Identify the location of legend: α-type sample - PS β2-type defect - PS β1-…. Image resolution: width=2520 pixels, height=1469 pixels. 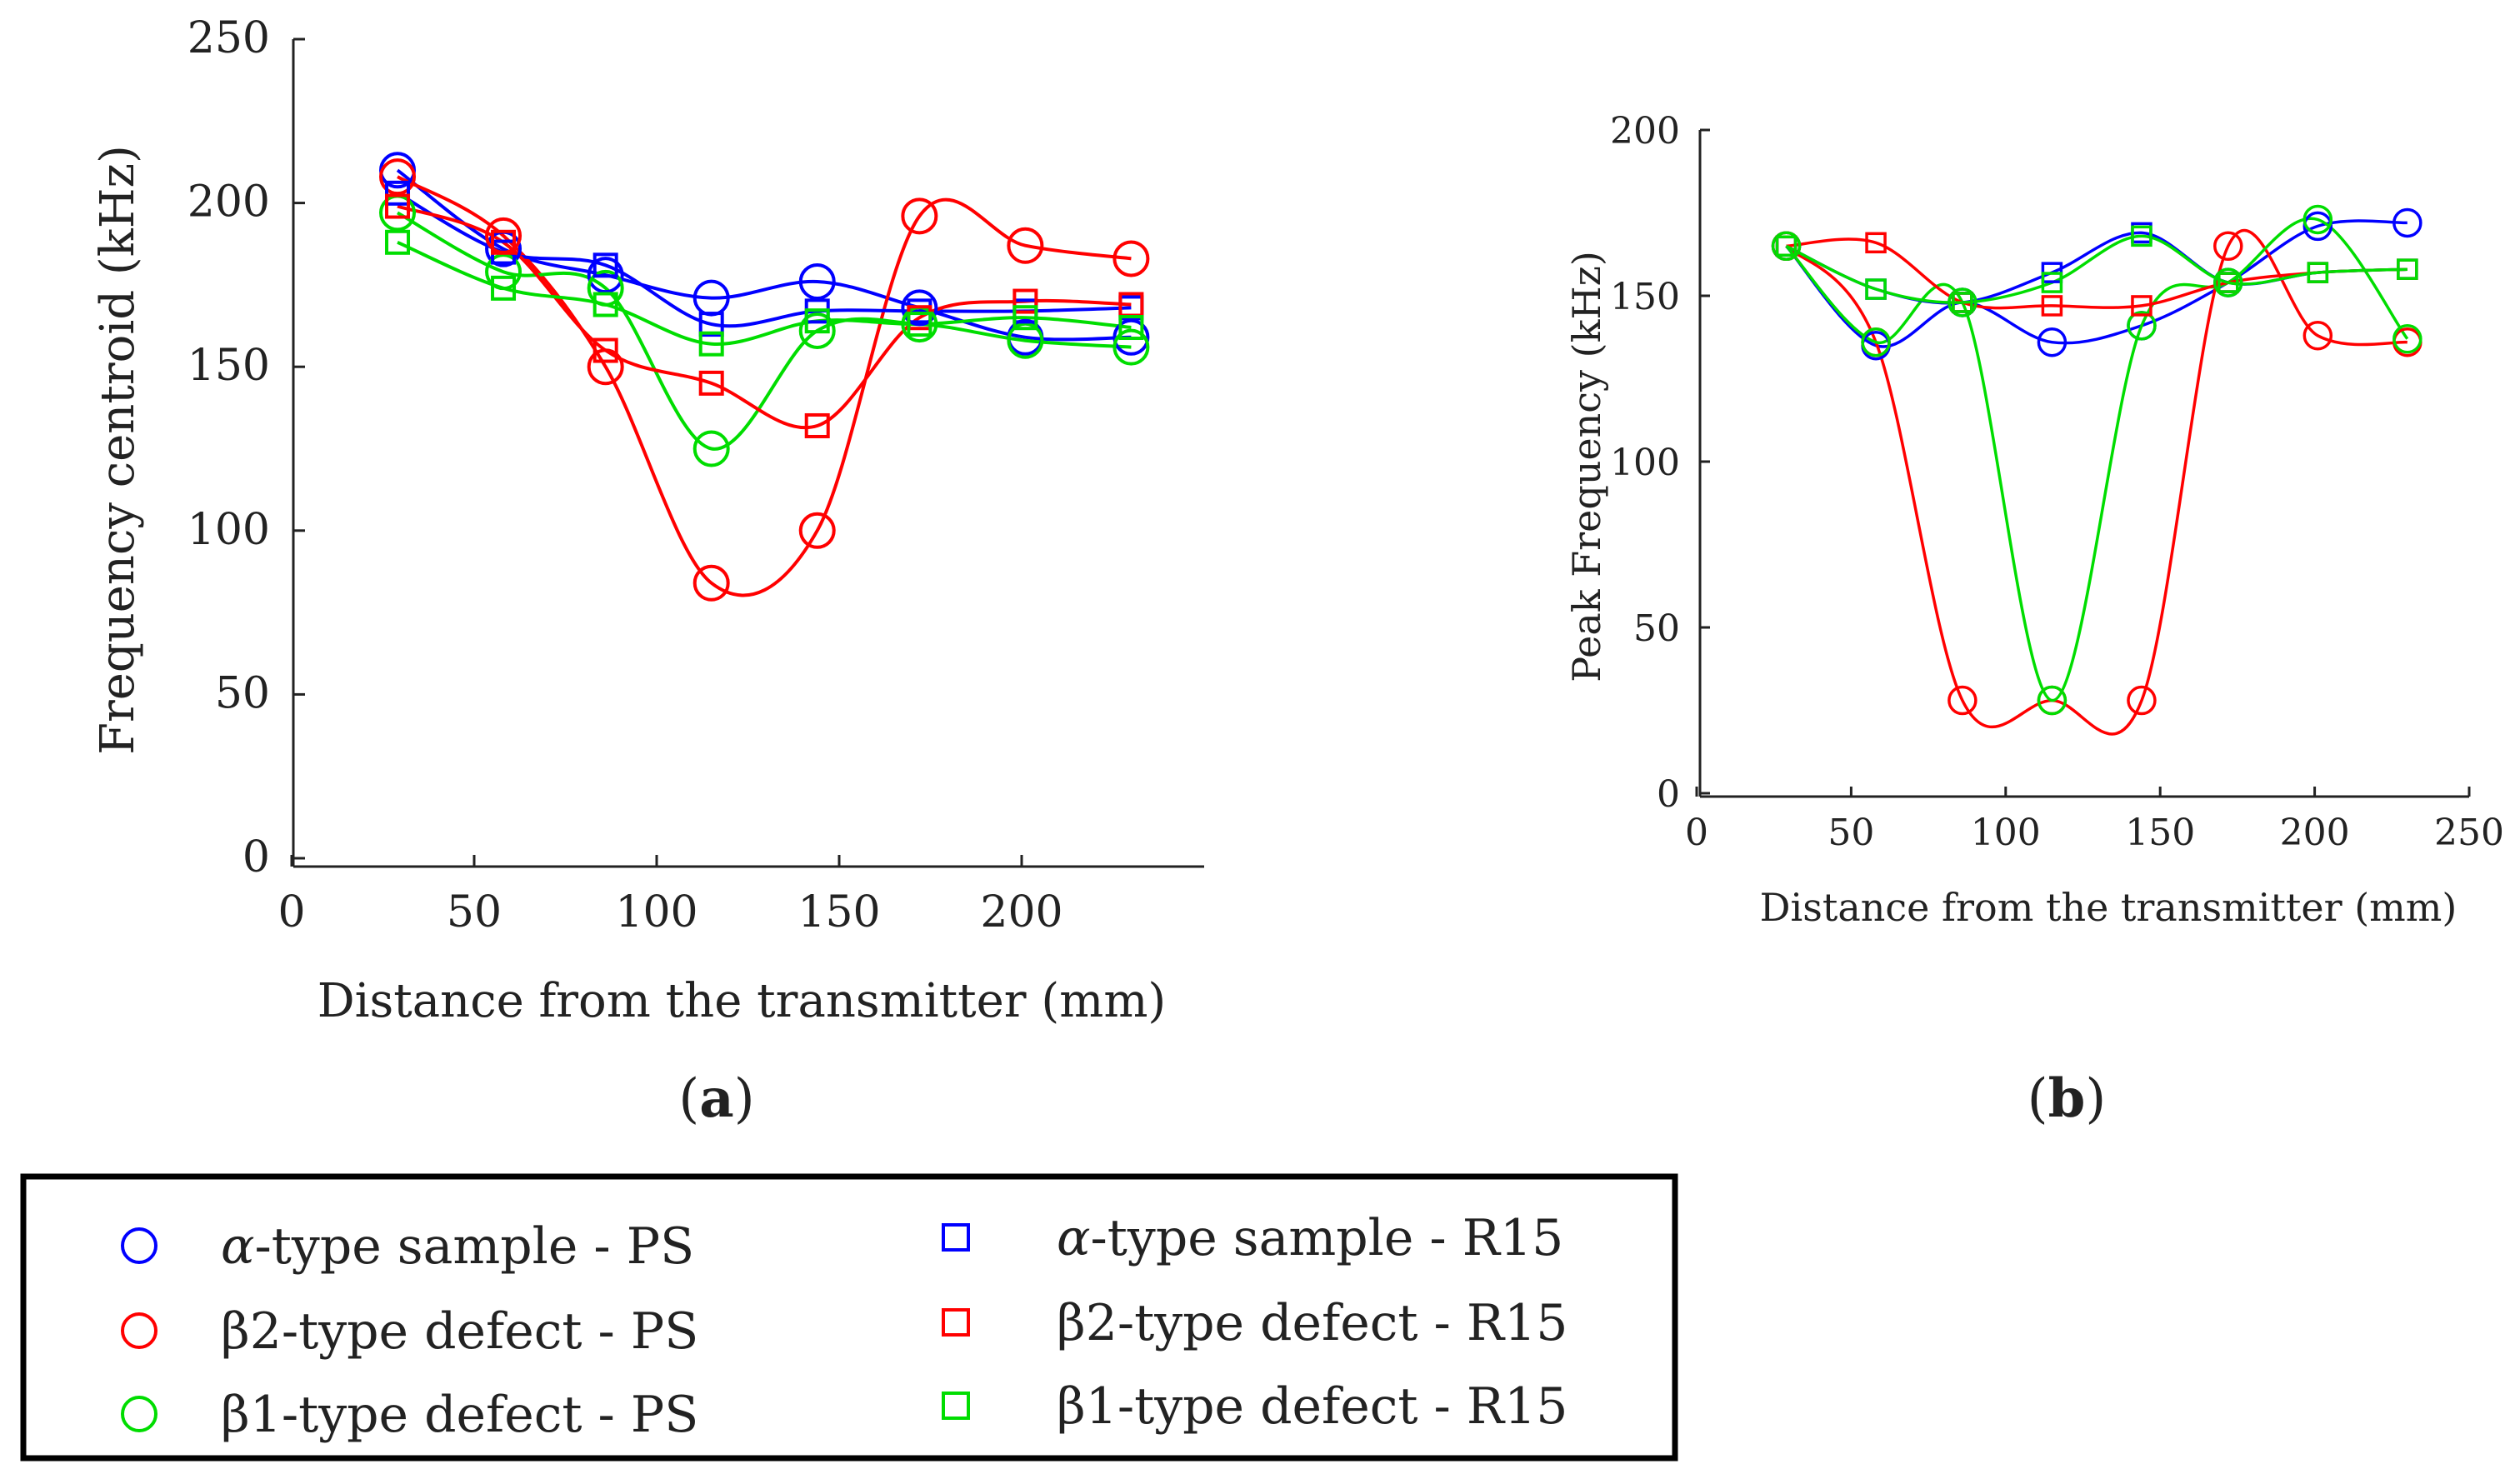
(849, 1317).